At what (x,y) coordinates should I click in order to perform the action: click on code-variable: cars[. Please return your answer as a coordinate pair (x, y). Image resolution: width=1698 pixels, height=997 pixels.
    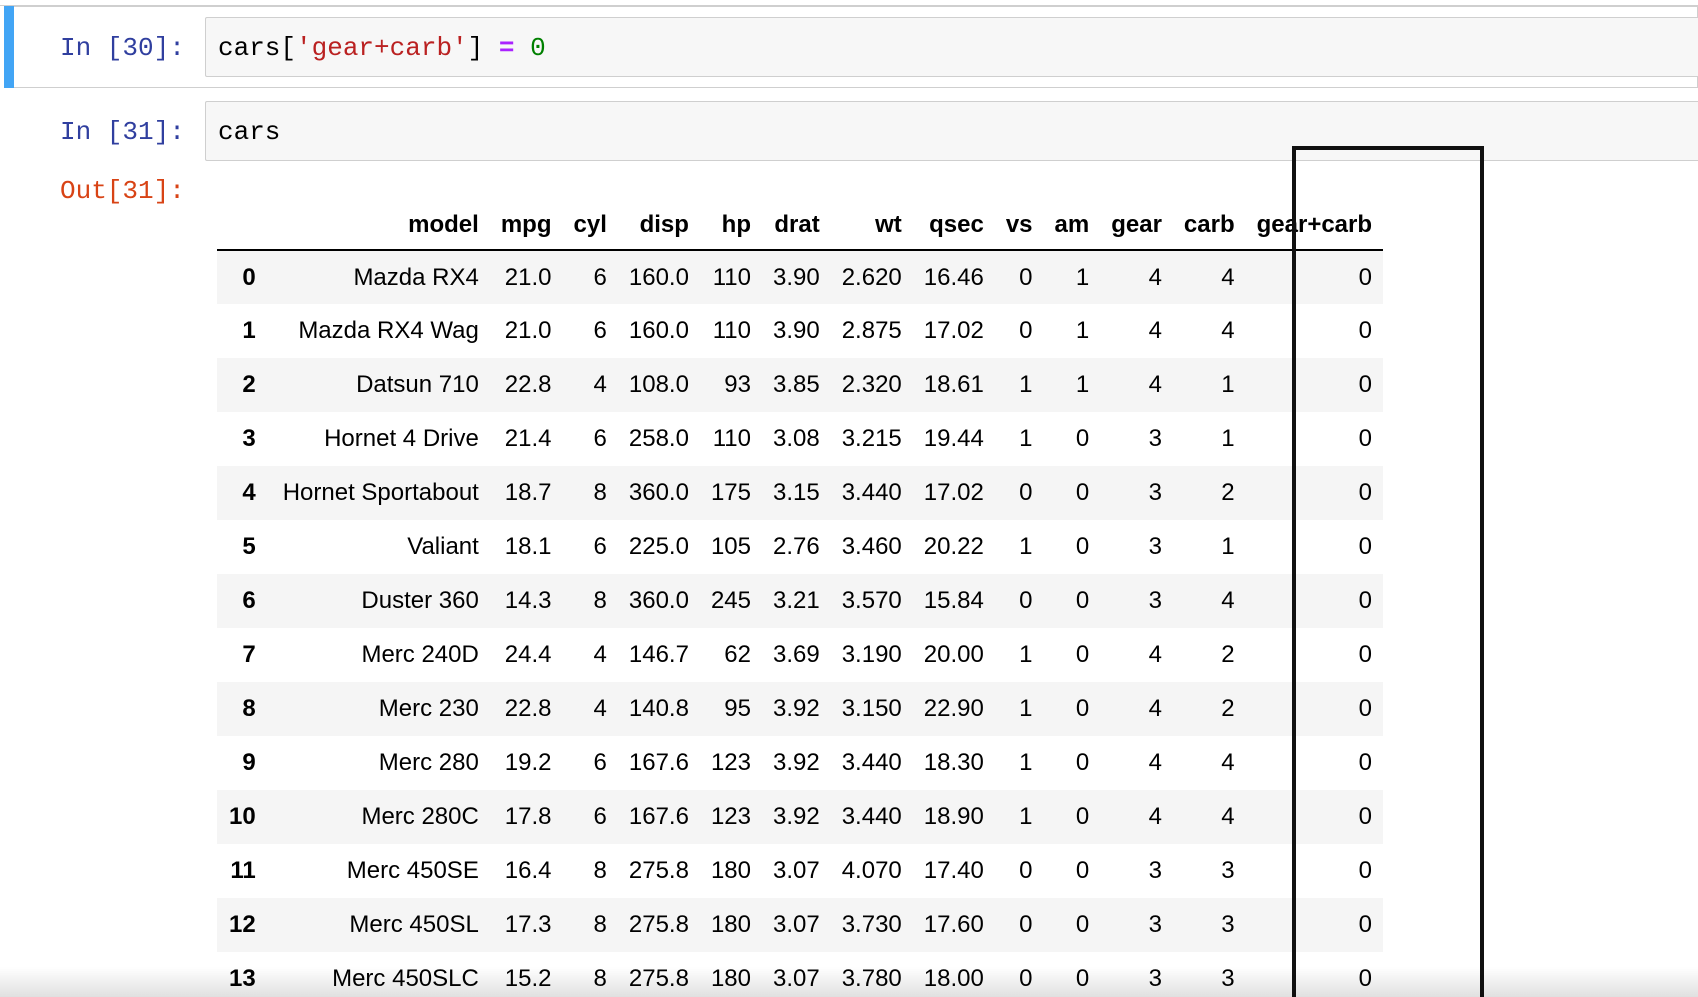
    Looking at the image, I should click on (257, 48).